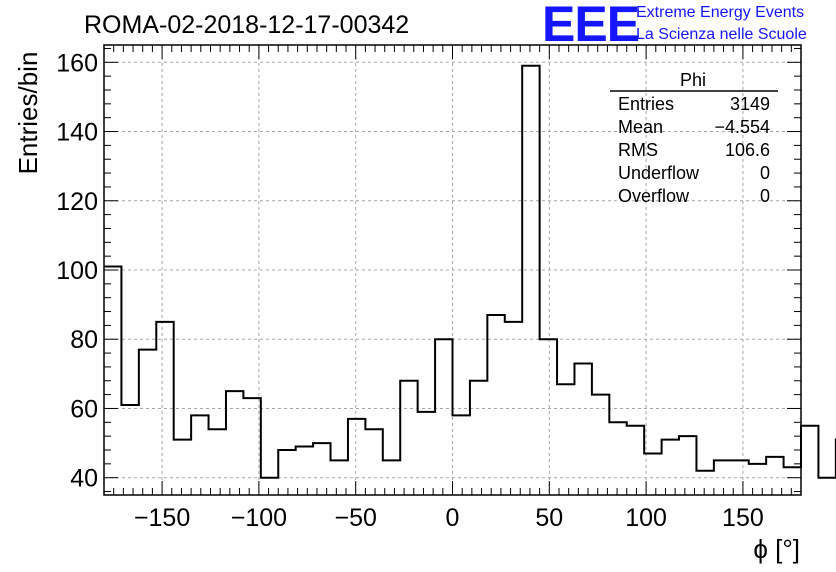 The image size is (836, 572). Describe the element at coordinates (84, 340) in the screenshot. I see `y-tick-label: 80` at that location.